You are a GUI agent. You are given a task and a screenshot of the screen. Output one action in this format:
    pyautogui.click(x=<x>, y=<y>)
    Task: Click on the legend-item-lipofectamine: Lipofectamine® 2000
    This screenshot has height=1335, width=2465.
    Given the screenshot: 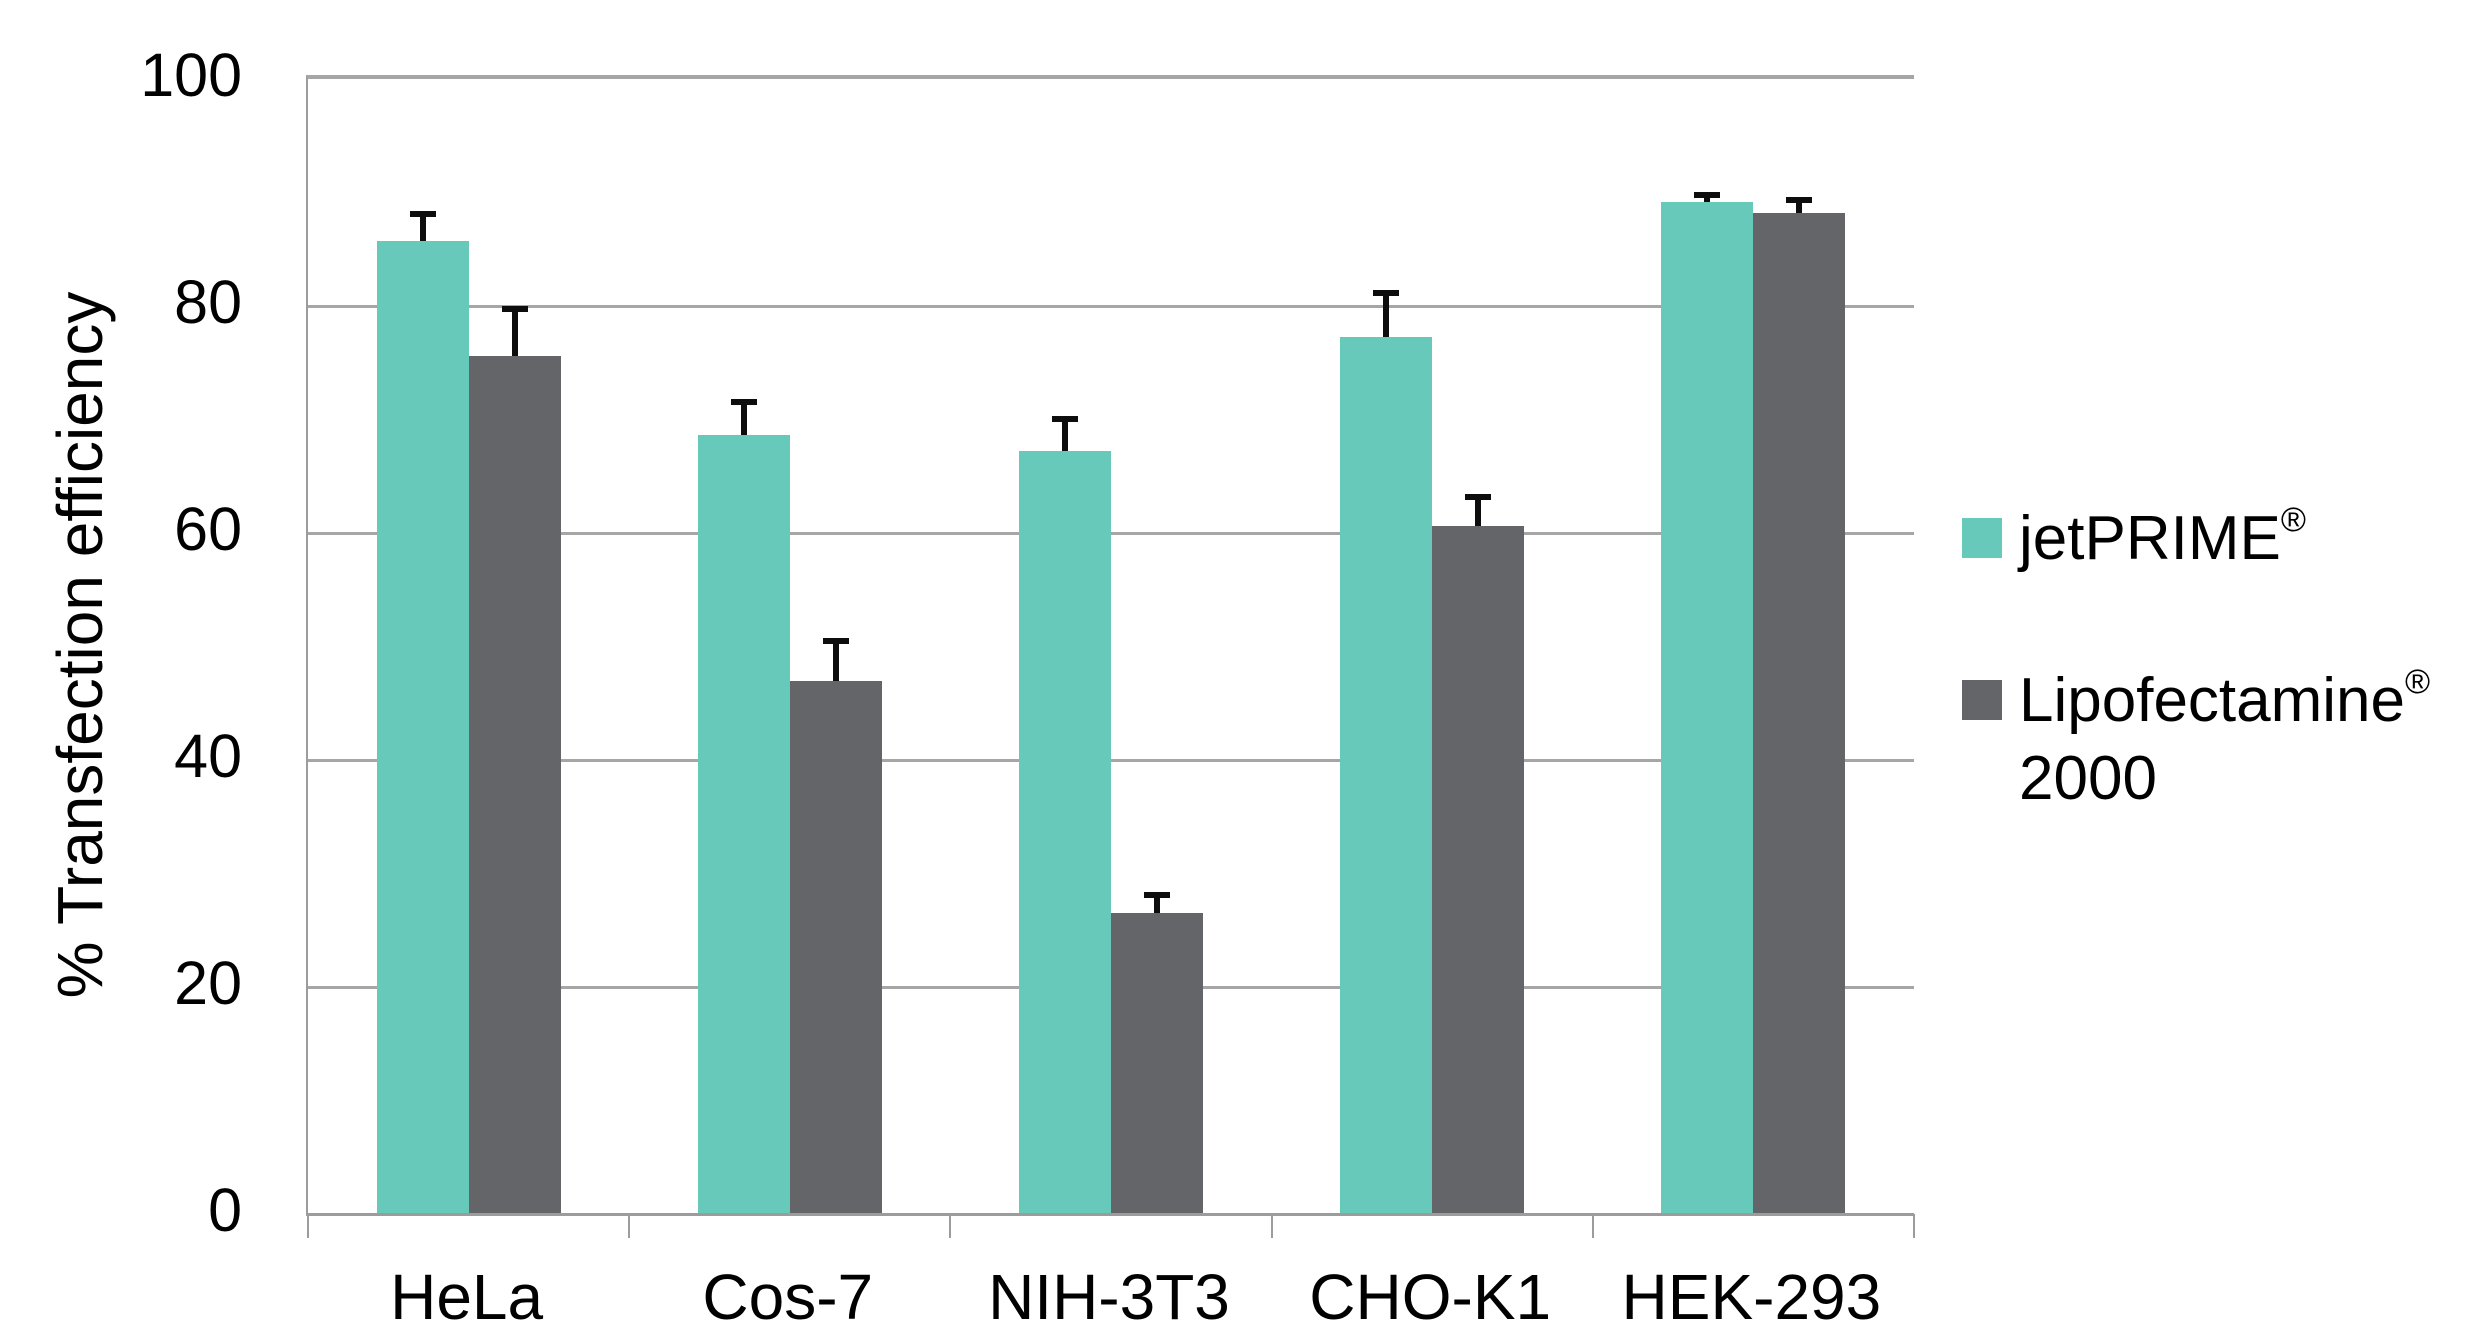 What is the action you would take?
    pyautogui.click(x=2196, y=740)
    